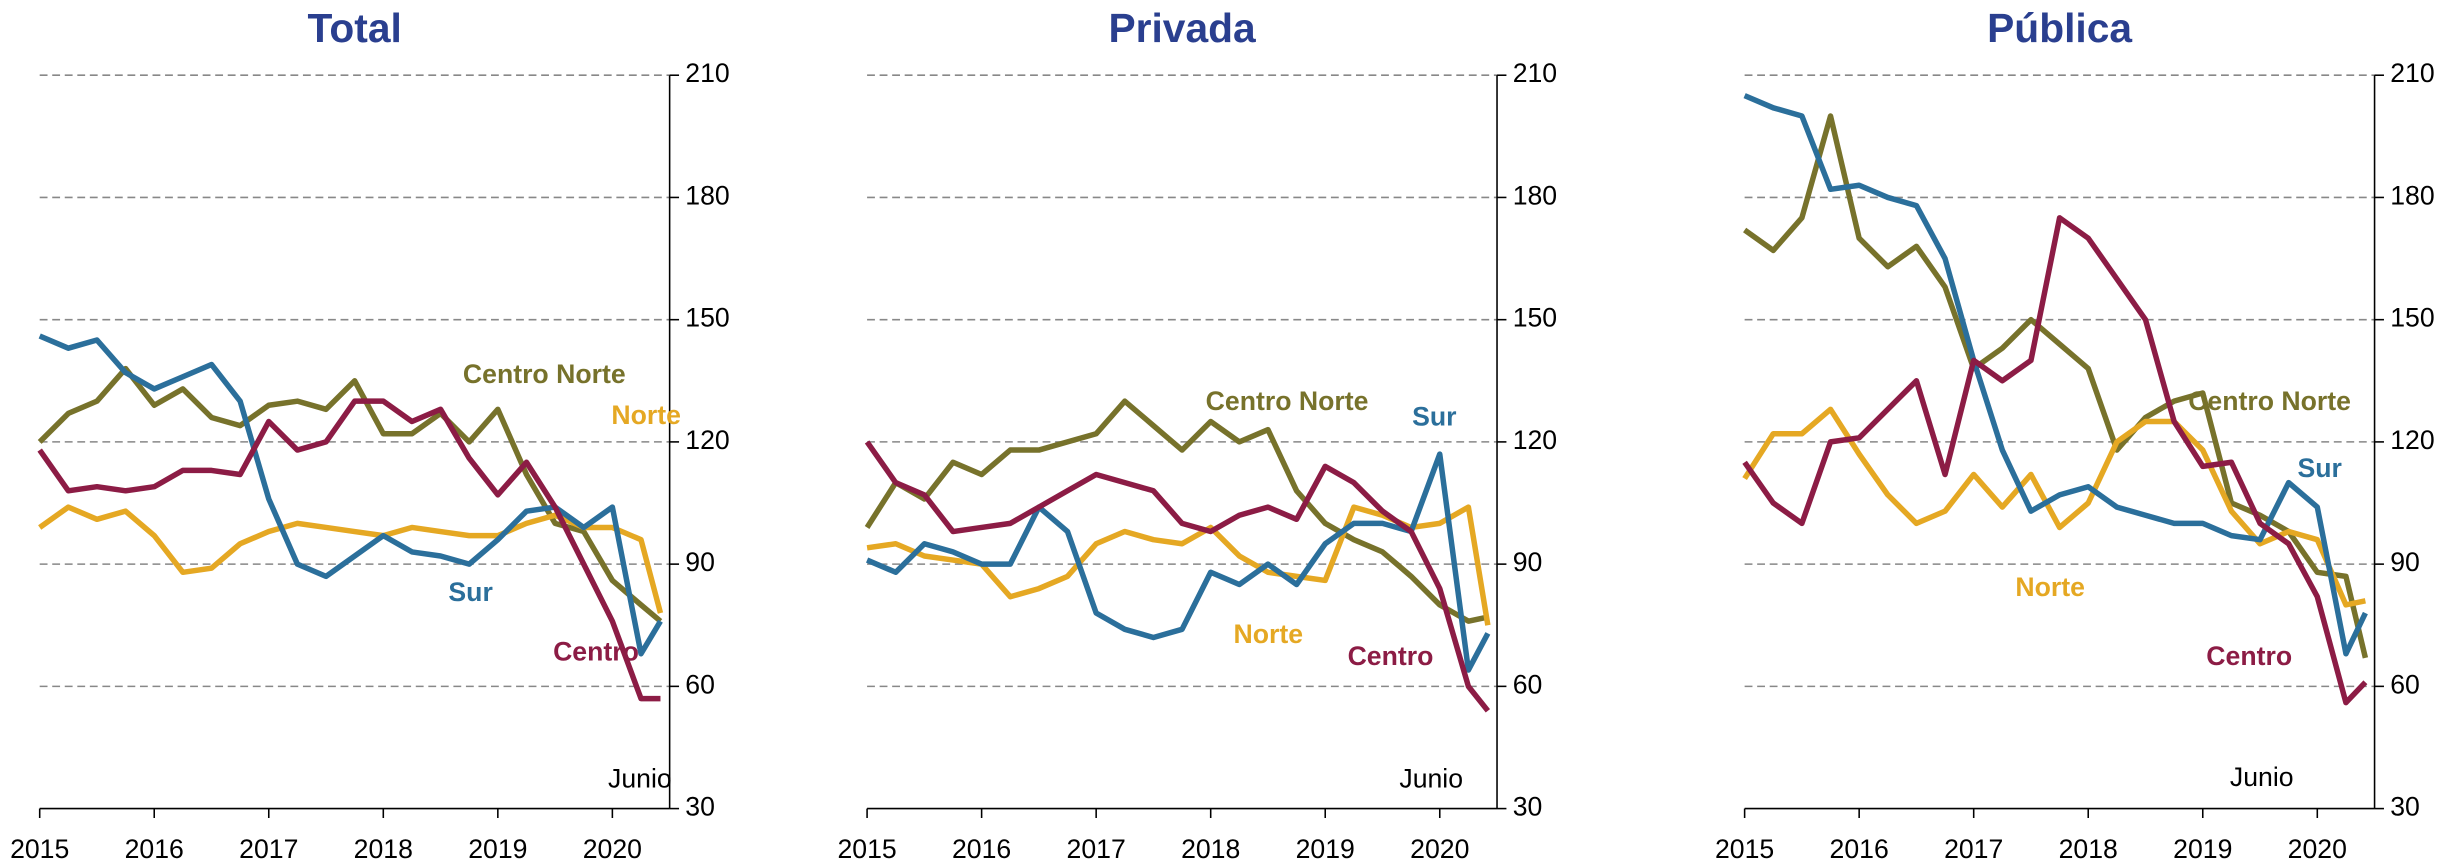 Image resolution: width=2455 pixels, height=865 pixels. Describe the element at coordinates (1182, 28) in the screenshot. I see `chart-title: Privada` at that location.